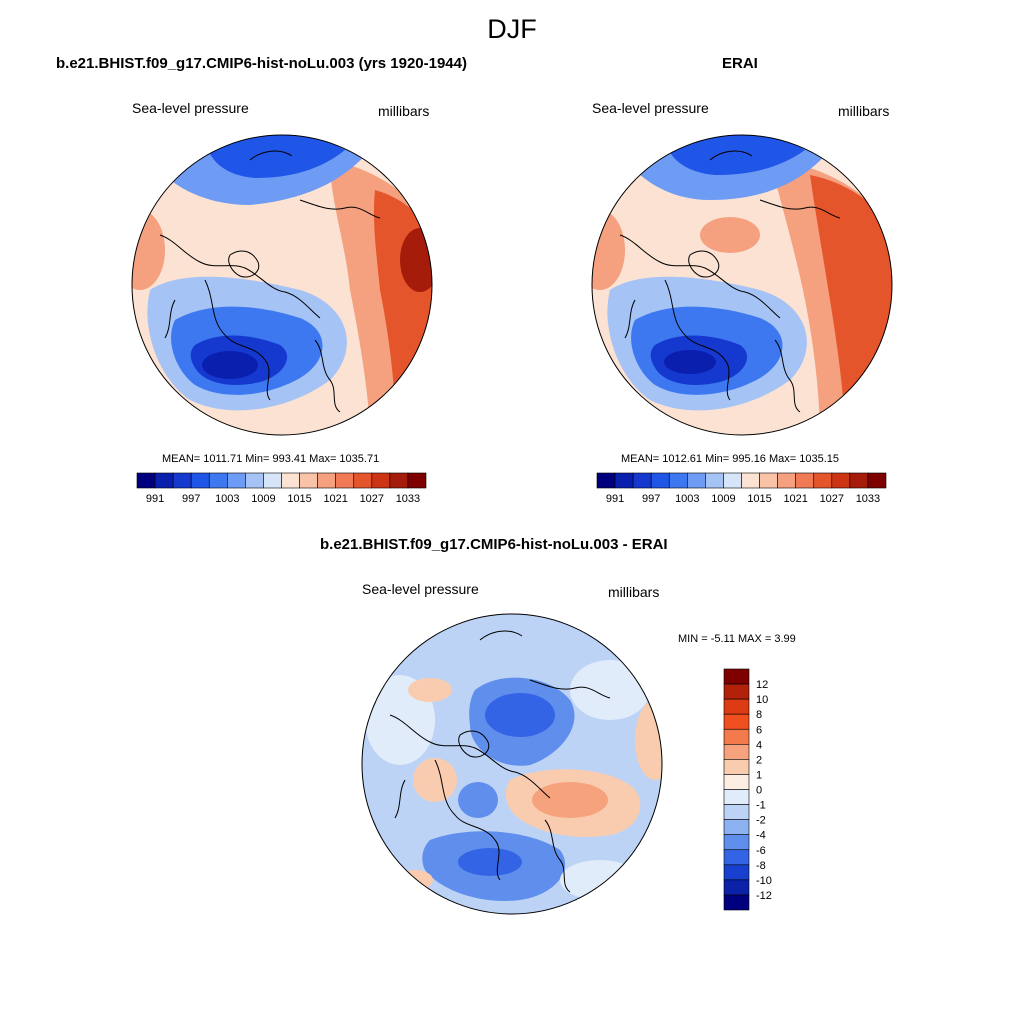 The height and width of the screenshot is (1024, 1024). I want to click on map3-negative-west, so click(478, 800).